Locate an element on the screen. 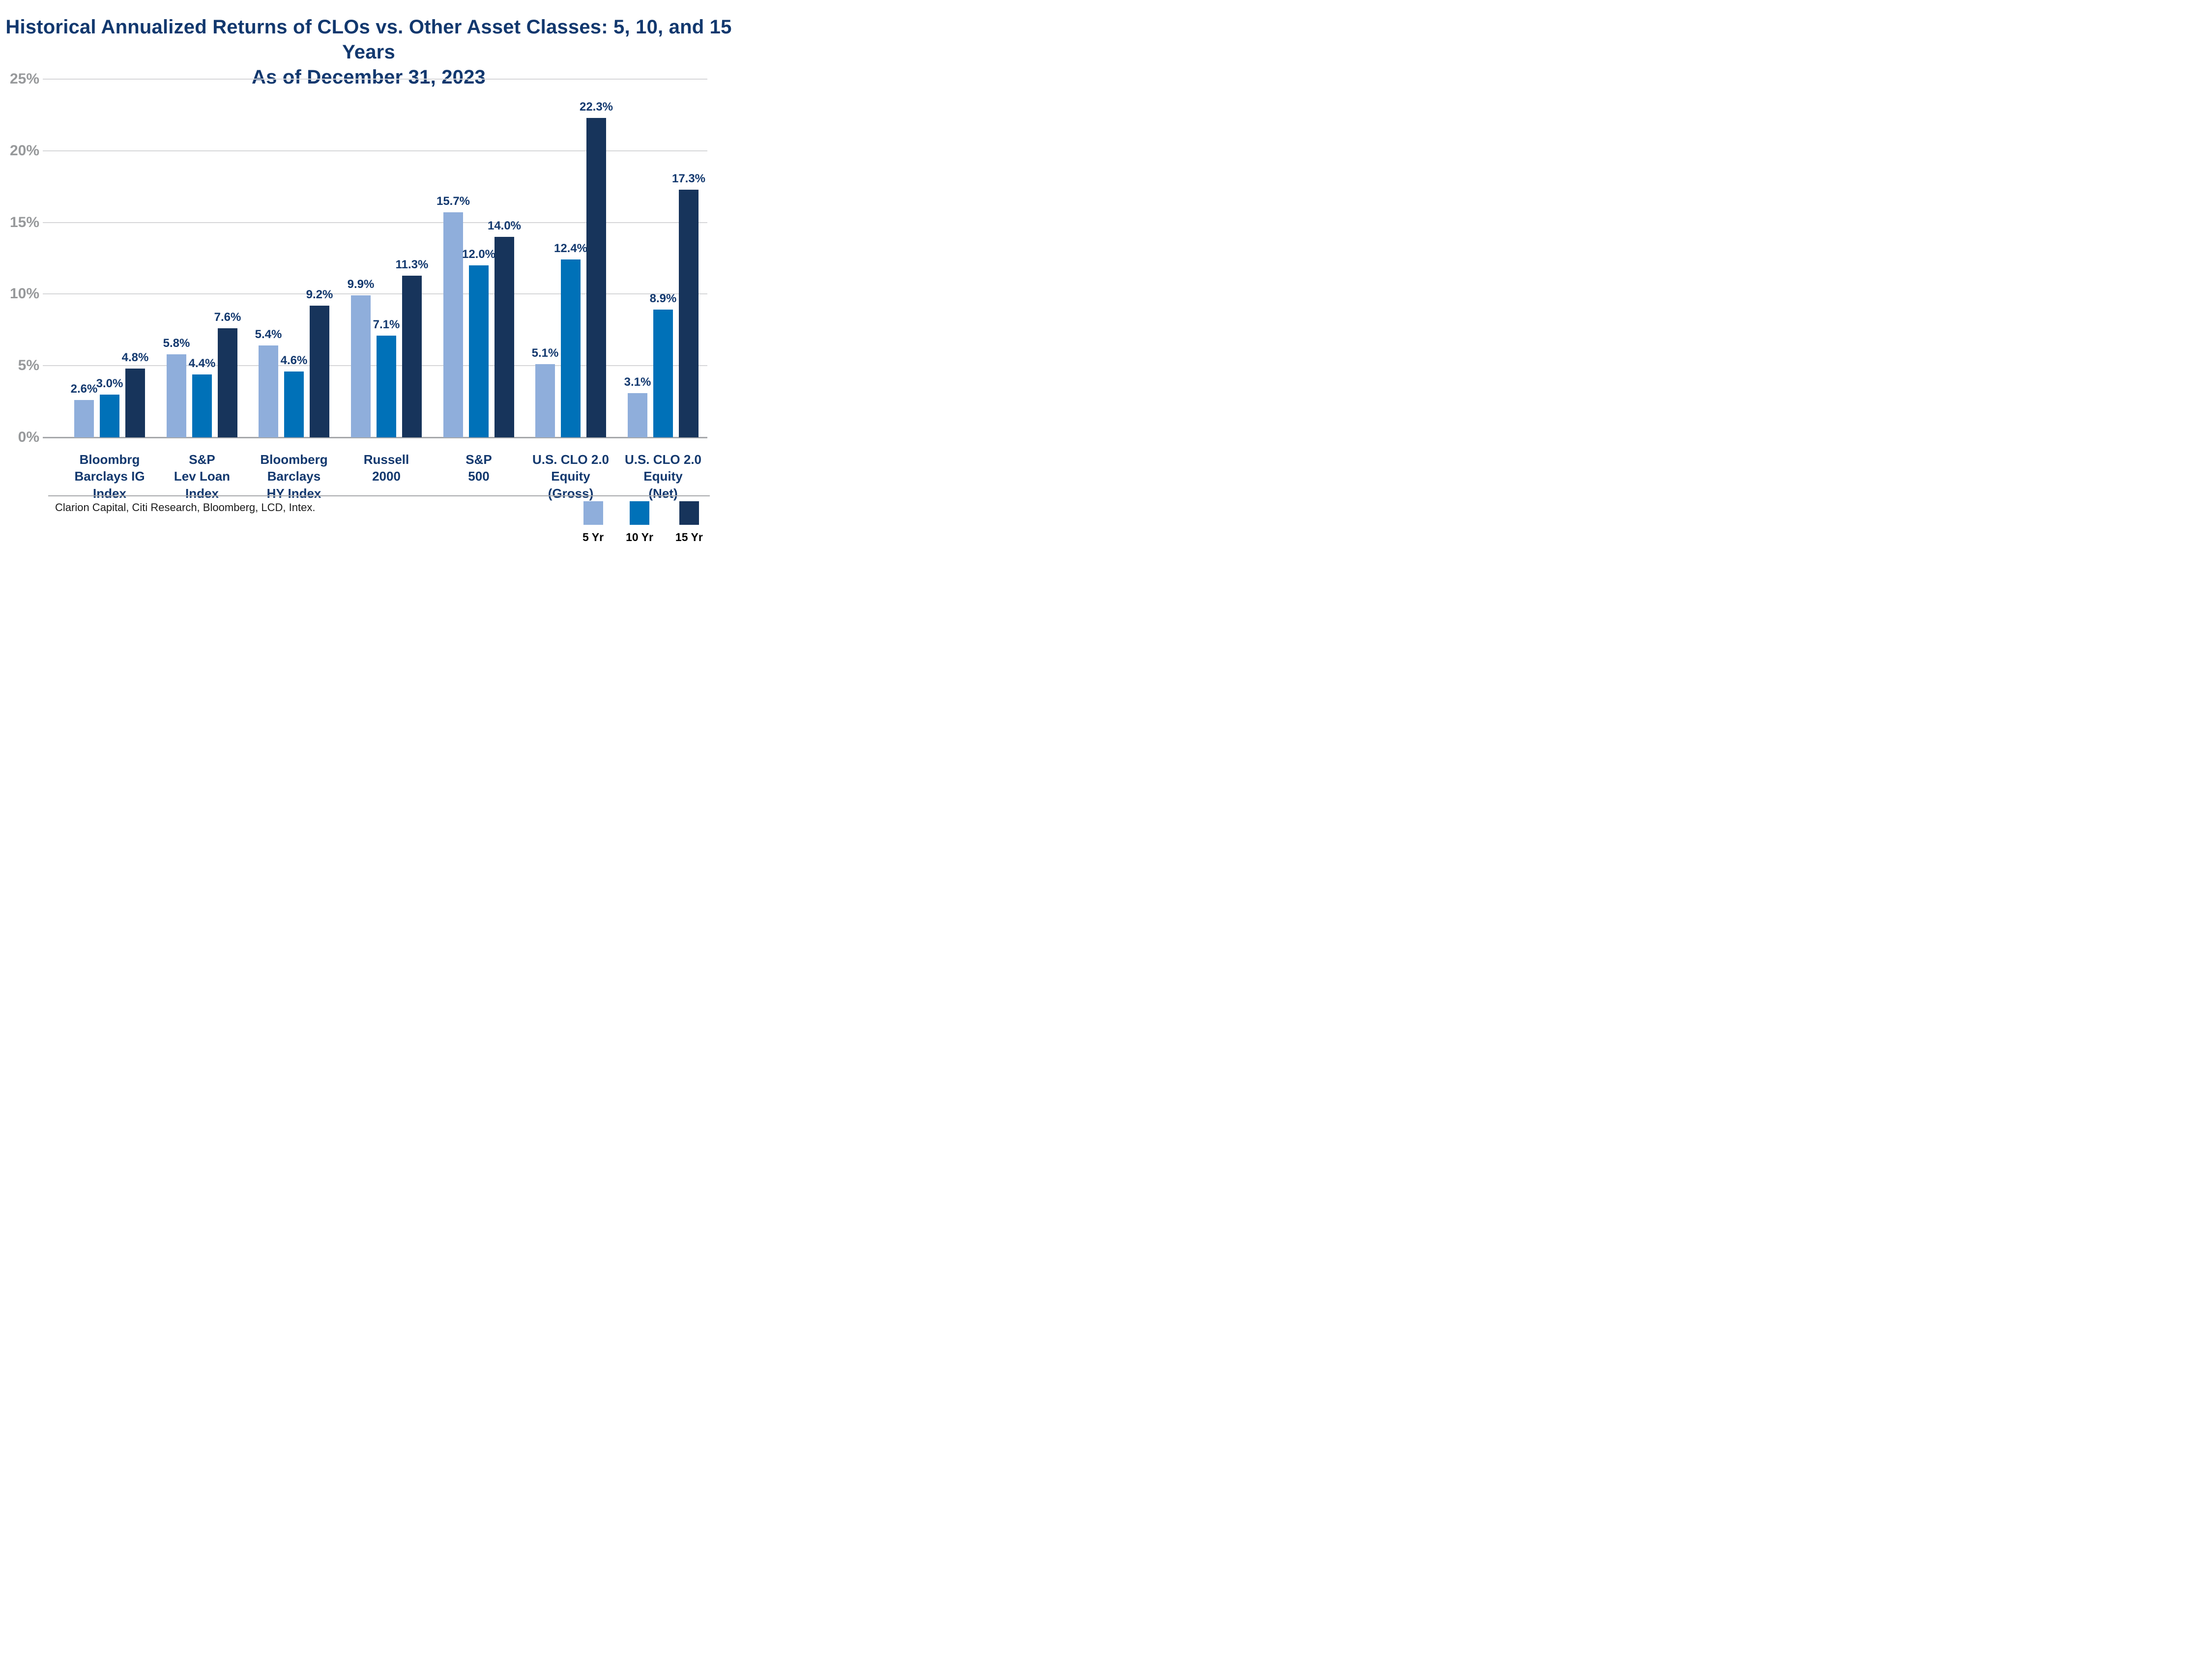  bar-10yr-group1 is located at coordinates (110, 415).